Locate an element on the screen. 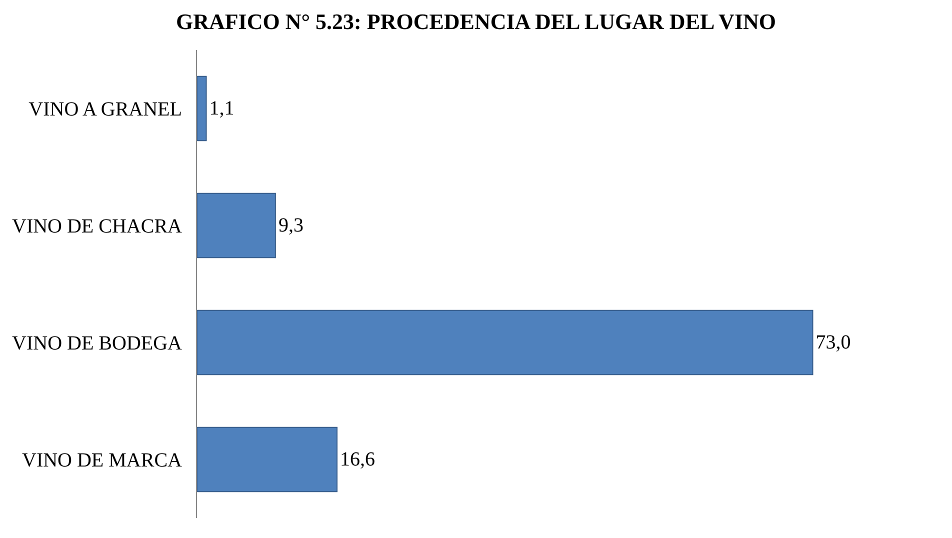  data-label: 16,6 is located at coordinates (358, 459).